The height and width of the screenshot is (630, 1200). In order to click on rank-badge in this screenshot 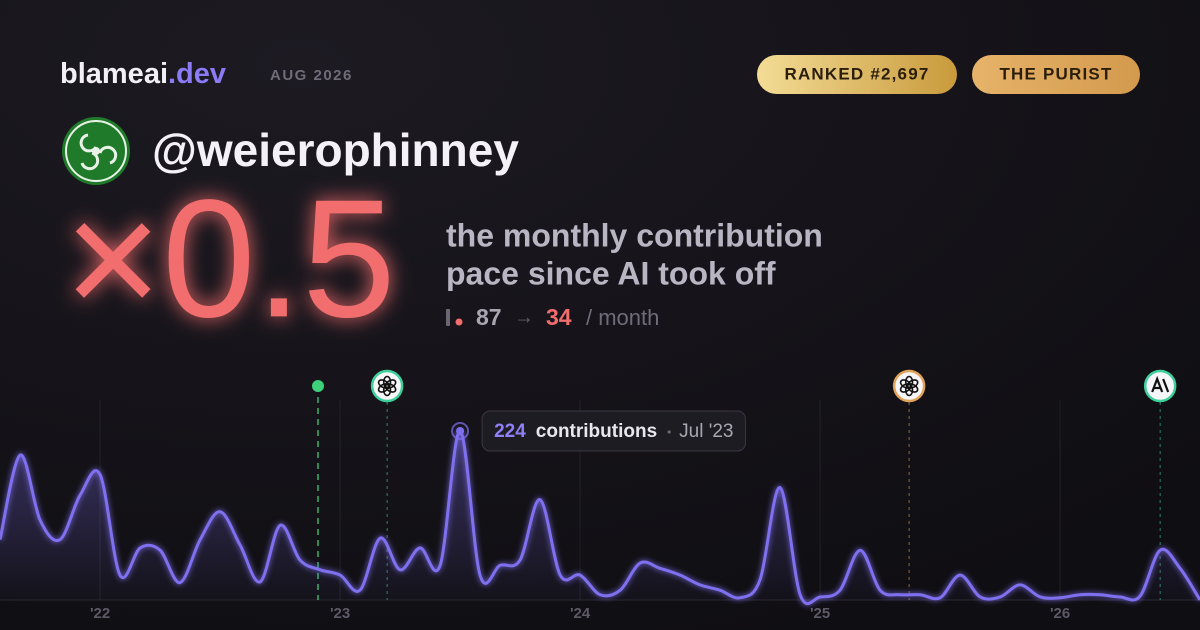, I will do `click(857, 74)`.